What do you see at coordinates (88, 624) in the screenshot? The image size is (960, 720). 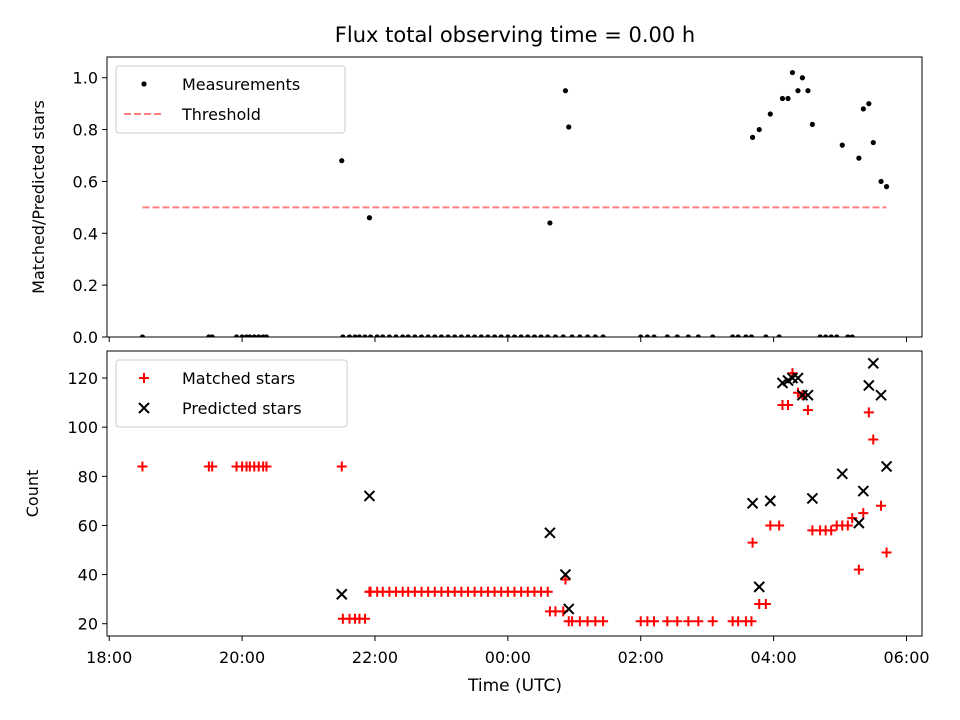 I see `y-tick-label: 20` at bounding box center [88, 624].